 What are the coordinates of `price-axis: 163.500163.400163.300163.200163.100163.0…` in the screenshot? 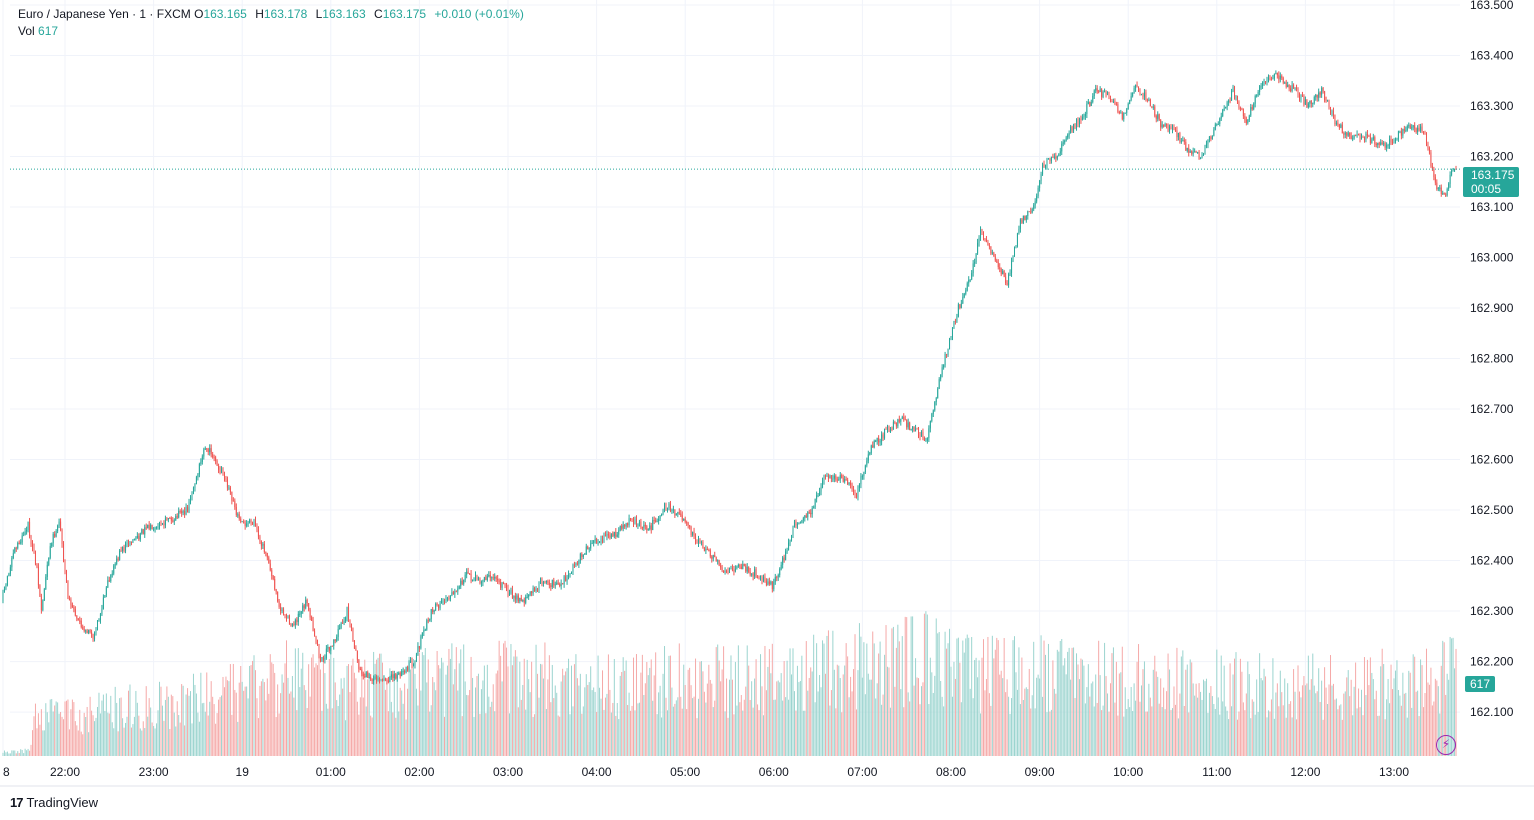 It's located at (1492, 359).